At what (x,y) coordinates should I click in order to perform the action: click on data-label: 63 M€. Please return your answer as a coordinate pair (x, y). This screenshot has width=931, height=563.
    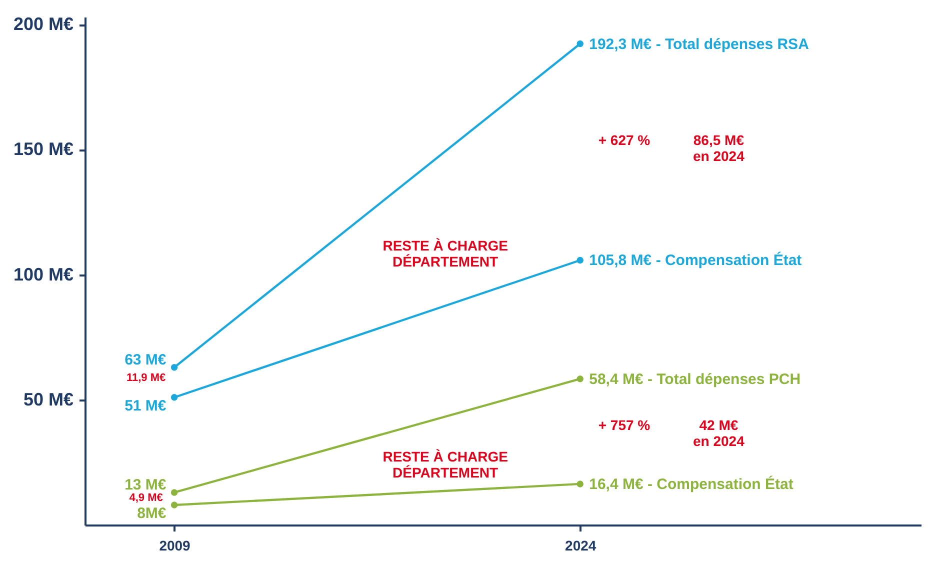
    Looking at the image, I should click on (145, 359).